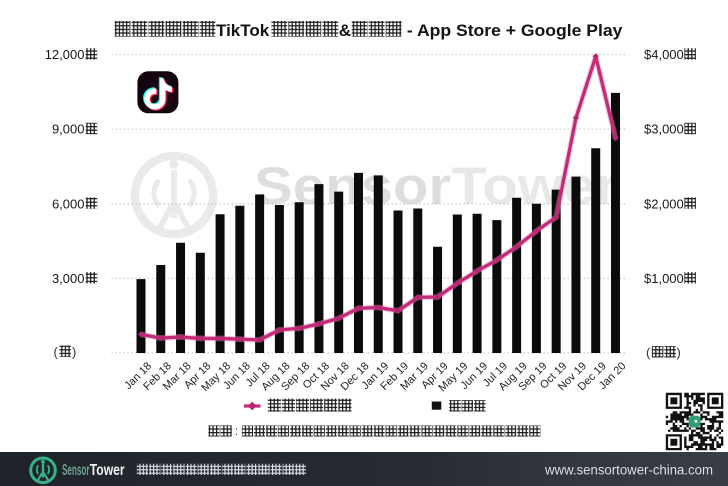 The image size is (728, 486). I want to click on svg-text: 9,000, so click(68, 129).